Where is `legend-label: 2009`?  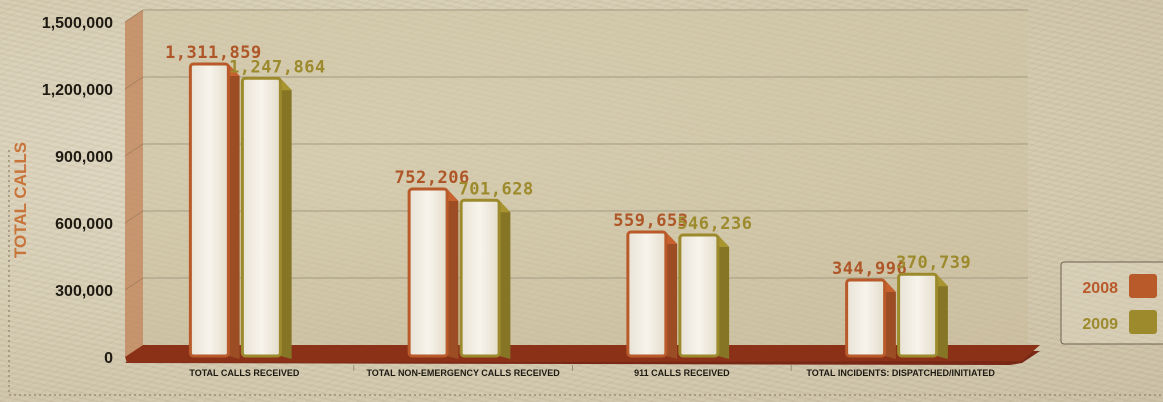 legend-label: 2009 is located at coordinates (1100, 324).